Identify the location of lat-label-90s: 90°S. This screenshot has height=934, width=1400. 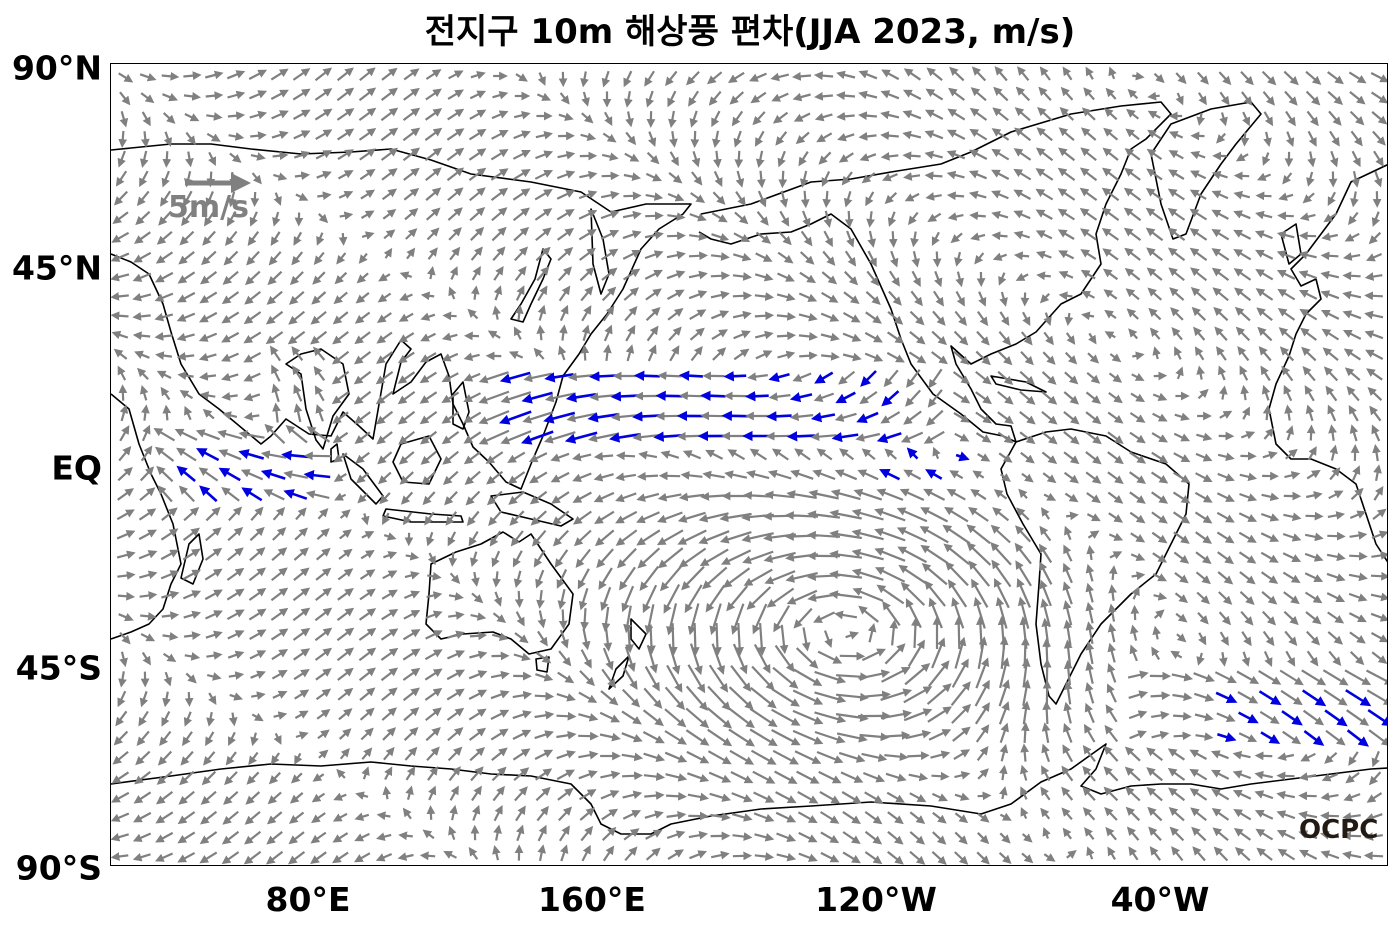
(58, 868).